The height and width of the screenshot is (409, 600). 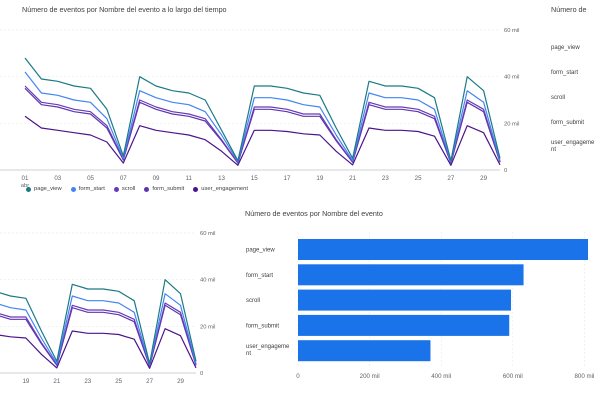 What do you see at coordinates (568, 123) in the screenshot?
I see `side-panel-label: form_submit` at bounding box center [568, 123].